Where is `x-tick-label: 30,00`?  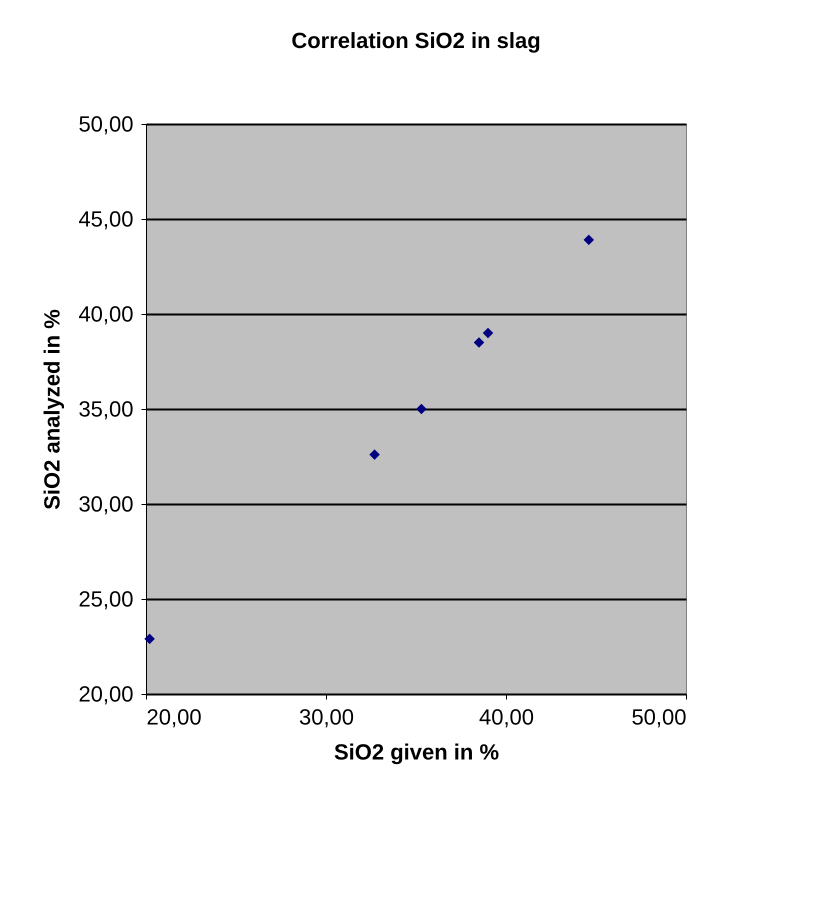
x-tick-label: 30,00 is located at coordinates (326, 717).